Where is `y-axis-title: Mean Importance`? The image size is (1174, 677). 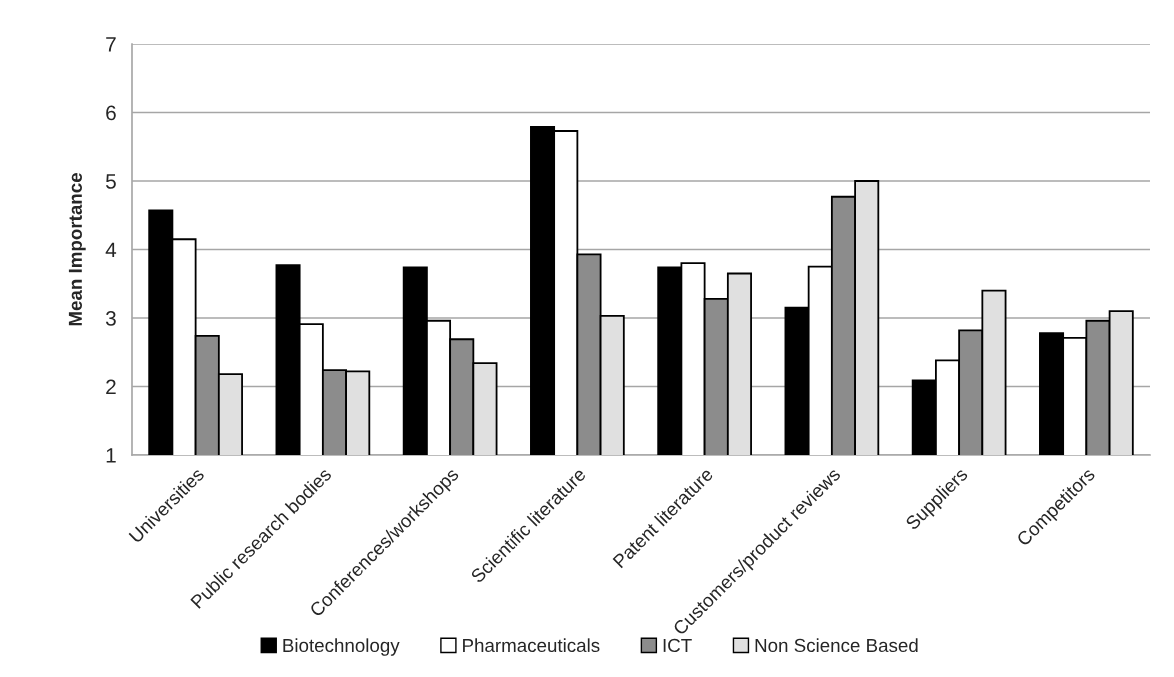
y-axis-title: Mean Importance is located at coordinates (77, 249).